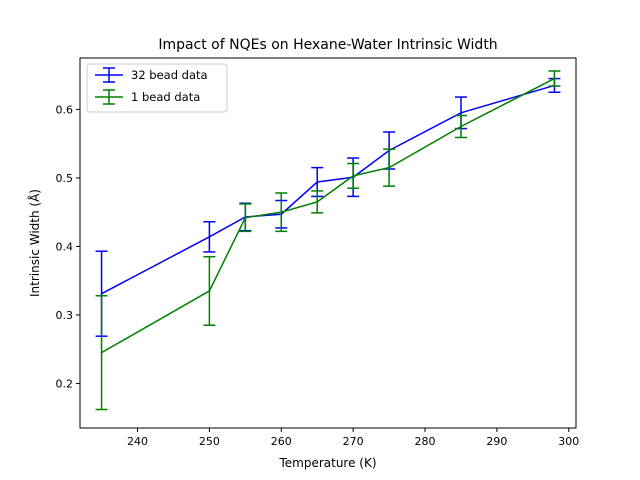 This screenshot has width=640, height=480. What do you see at coordinates (137, 441) in the screenshot?
I see `x-tick-label: 240` at bounding box center [137, 441].